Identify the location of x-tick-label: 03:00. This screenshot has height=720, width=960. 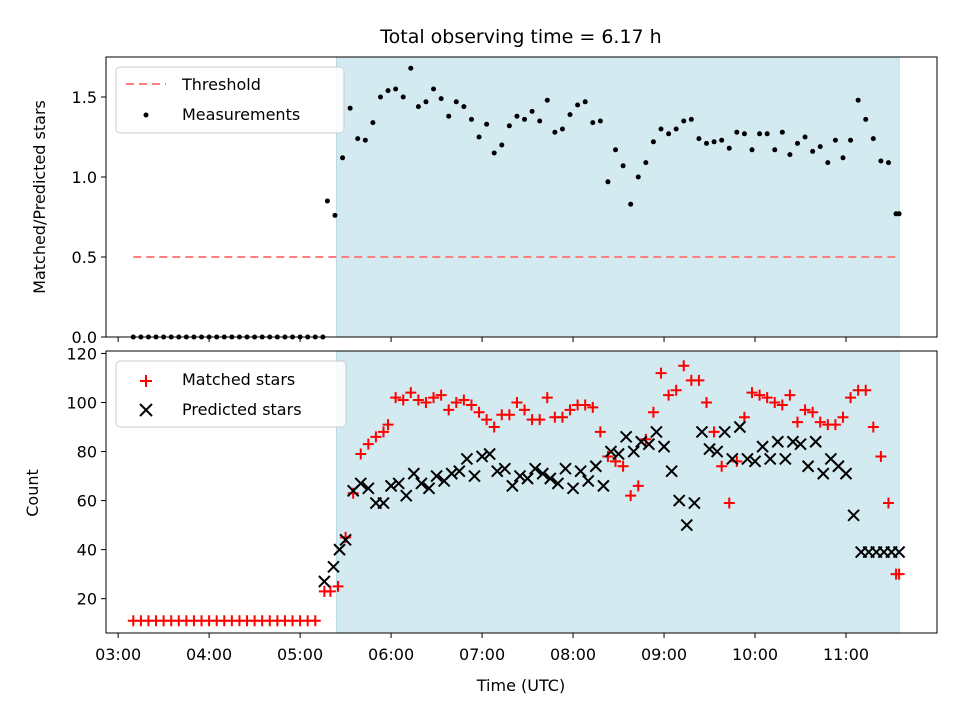
(118, 654).